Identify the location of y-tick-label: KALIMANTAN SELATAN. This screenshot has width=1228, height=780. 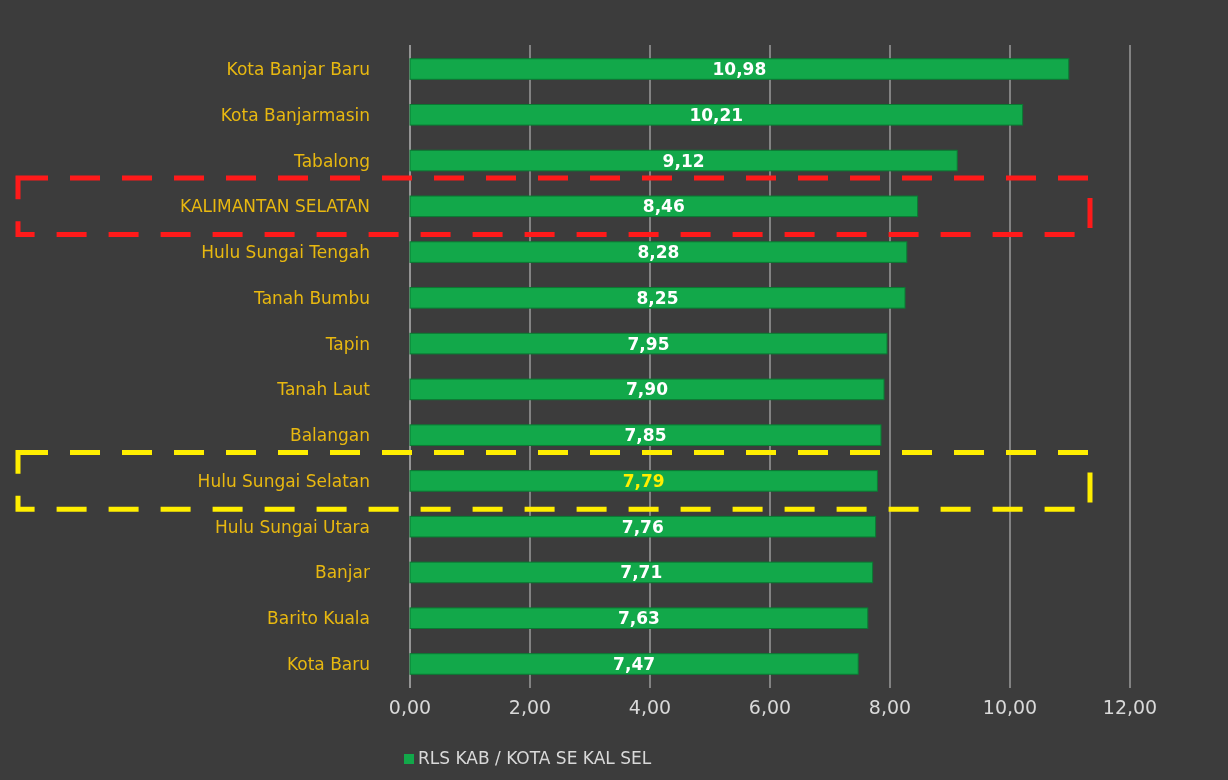
(275, 206).